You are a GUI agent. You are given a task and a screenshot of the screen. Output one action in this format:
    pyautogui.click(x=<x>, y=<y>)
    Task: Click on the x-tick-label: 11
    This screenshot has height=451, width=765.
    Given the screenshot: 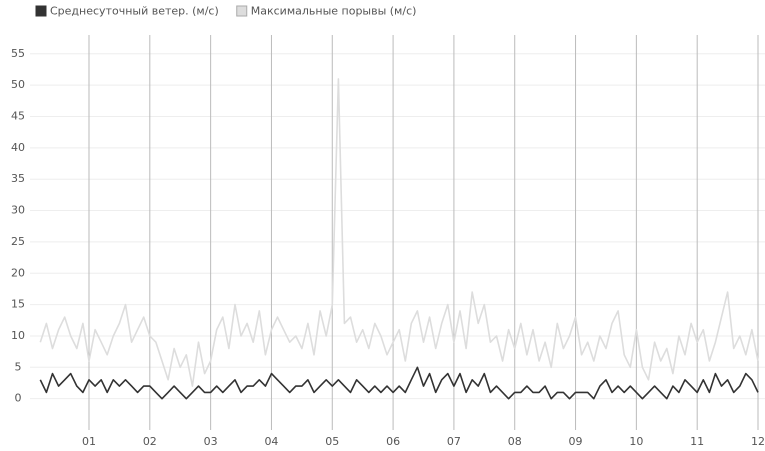 What is the action you would take?
    pyautogui.click(x=697, y=441)
    